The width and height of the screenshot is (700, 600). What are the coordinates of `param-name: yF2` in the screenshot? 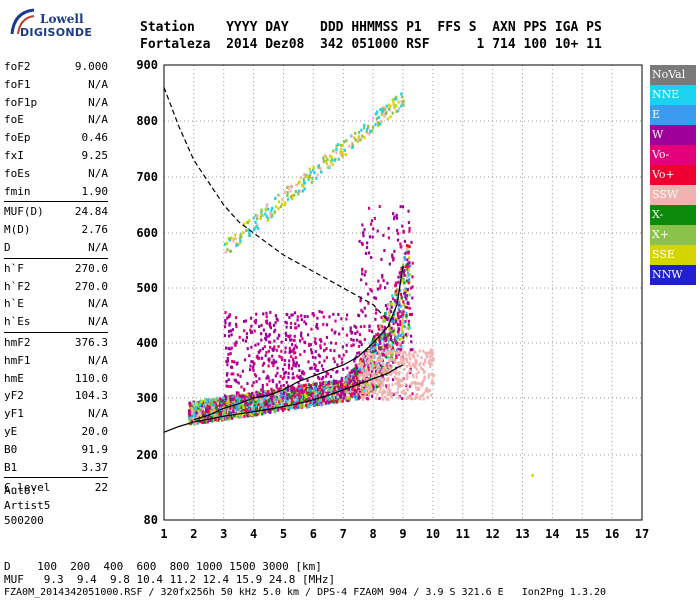 It's located at (14, 396).